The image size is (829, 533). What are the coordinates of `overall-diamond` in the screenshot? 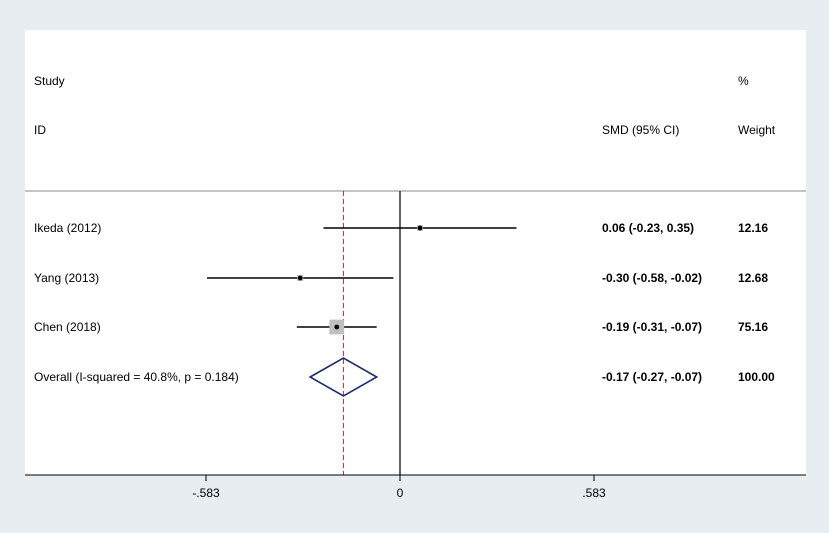 It's located at (343, 377).